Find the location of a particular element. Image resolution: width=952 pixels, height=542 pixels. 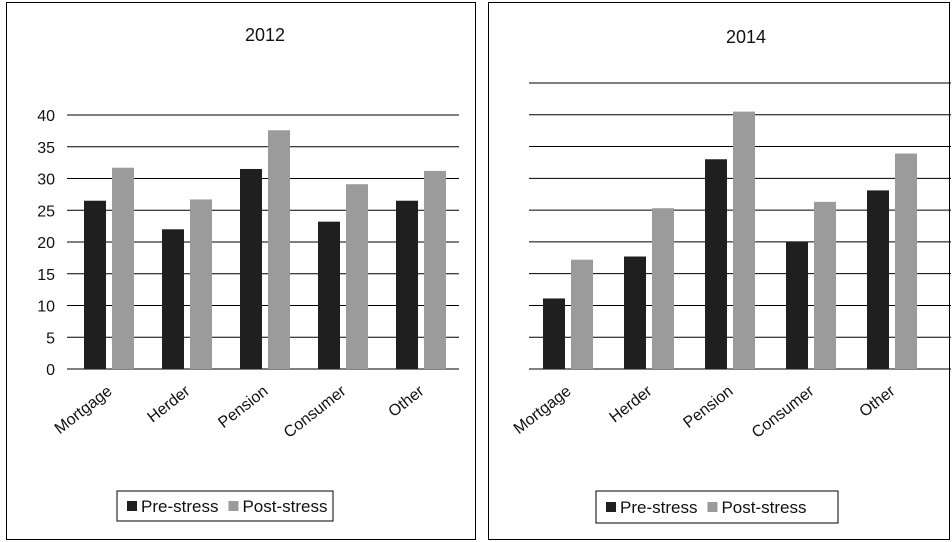

y-tick-label: 15 is located at coordinates (46, 275).